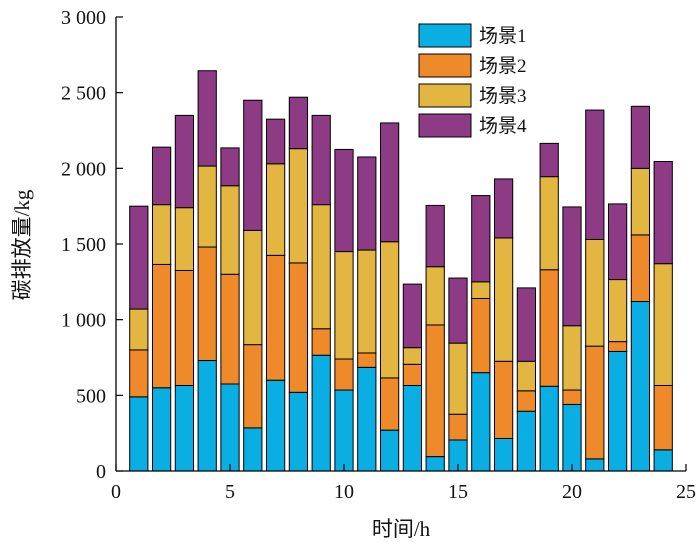 The width and height of the screenshot is (700, 547). Describe the element at coordinates (503, 36) in the screenshot. I see `legend-label: 场景1` at that location.